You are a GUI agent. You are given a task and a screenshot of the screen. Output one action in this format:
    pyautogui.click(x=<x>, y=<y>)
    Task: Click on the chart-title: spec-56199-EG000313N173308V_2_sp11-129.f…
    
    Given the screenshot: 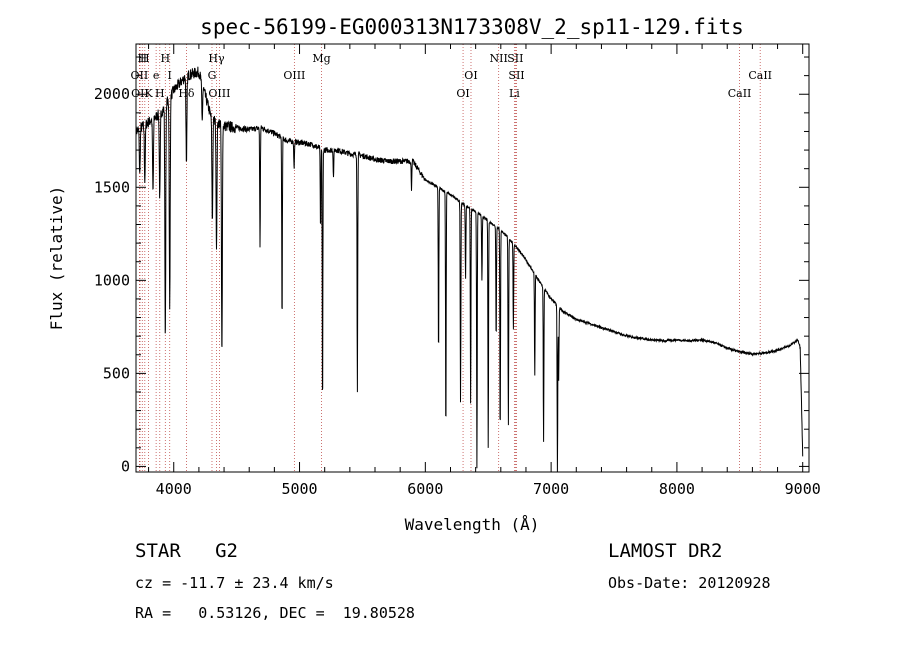 What is the action you would take?
    pyautogui.click(x=472, y=27)
    